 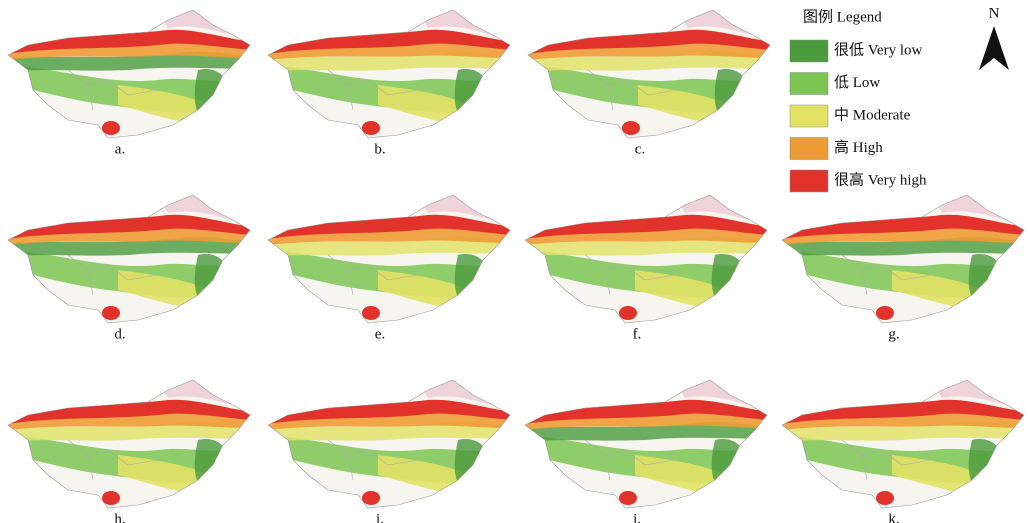 I want to click on panel-label: d., so click(x=119, y=334).